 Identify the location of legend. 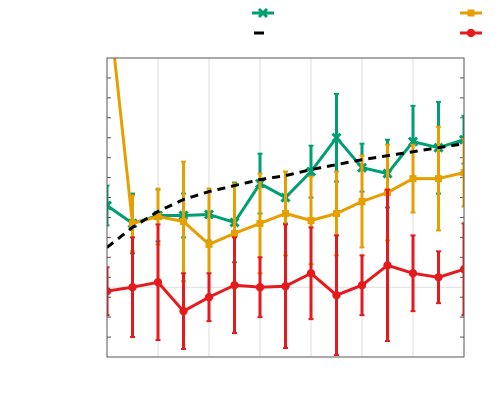
(367, 22).